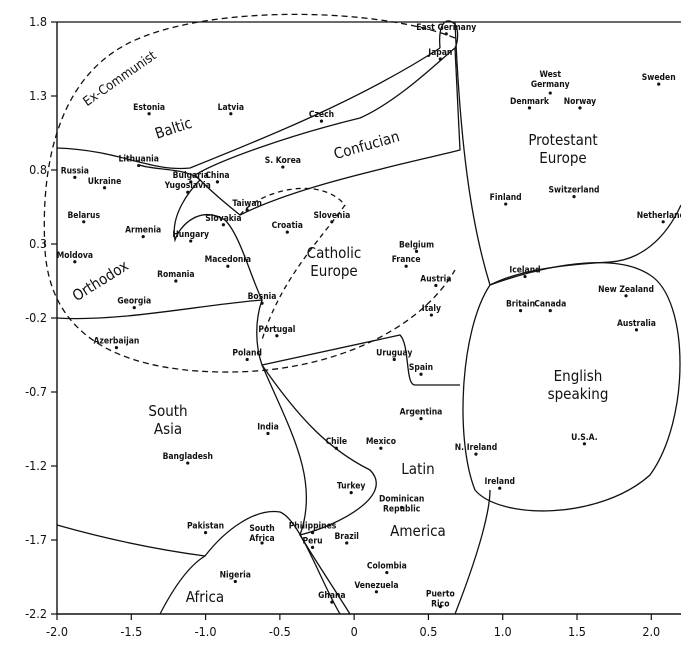  Describe the element at coordinates (334, 262) in the screenshot. I see `region-label-catholic-europe: Catholic Europe` at that location.